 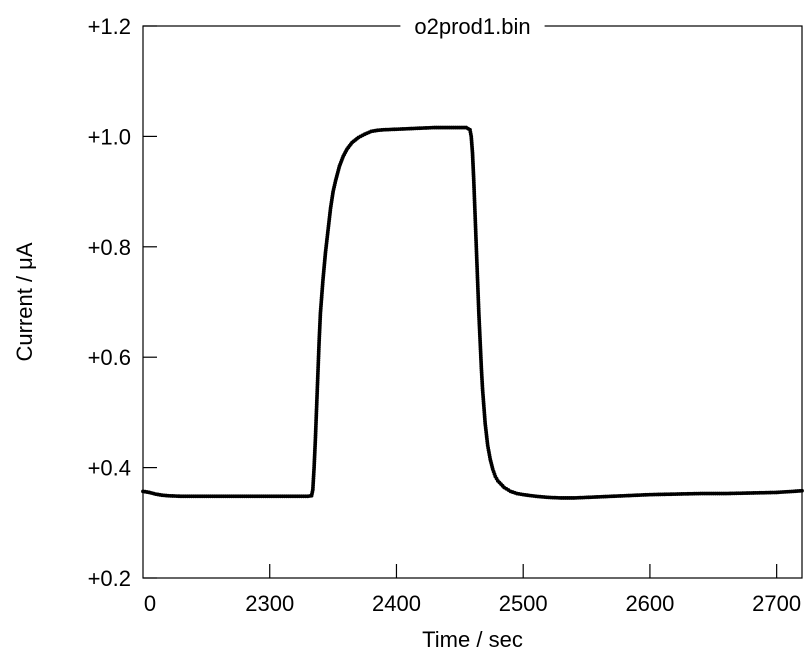 I want to click on title-background, so click(x=472, y=26).